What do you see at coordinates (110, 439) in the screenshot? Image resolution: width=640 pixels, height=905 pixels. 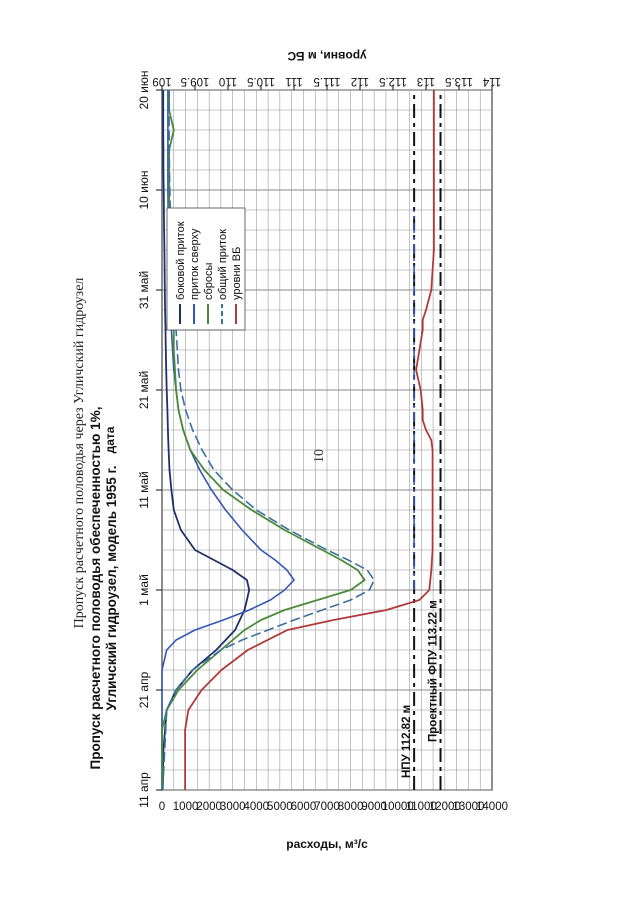 I see `x-axis-title: дата` at bounding box center [110, 439].